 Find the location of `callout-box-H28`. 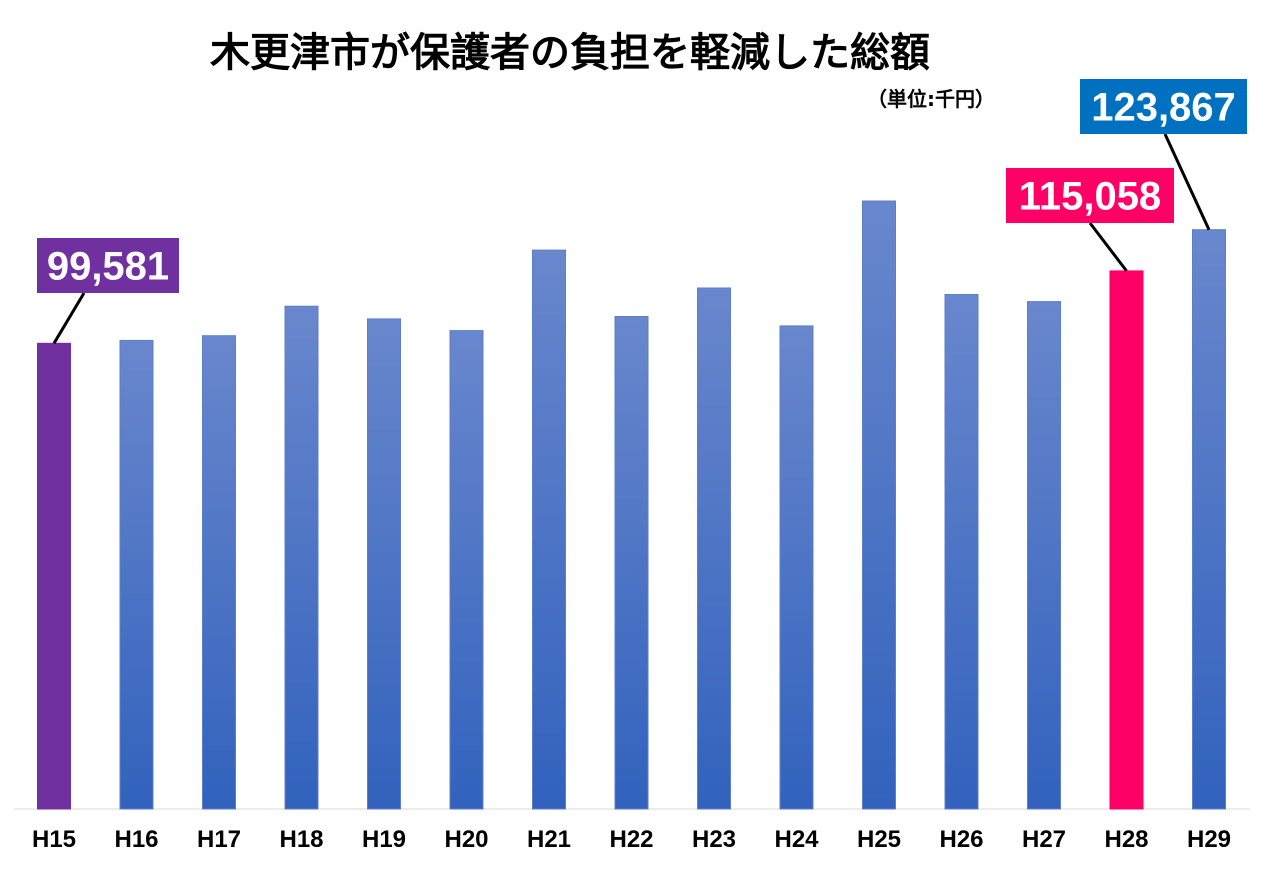

callout-box-H28 is located at coordinates (1090, 195).